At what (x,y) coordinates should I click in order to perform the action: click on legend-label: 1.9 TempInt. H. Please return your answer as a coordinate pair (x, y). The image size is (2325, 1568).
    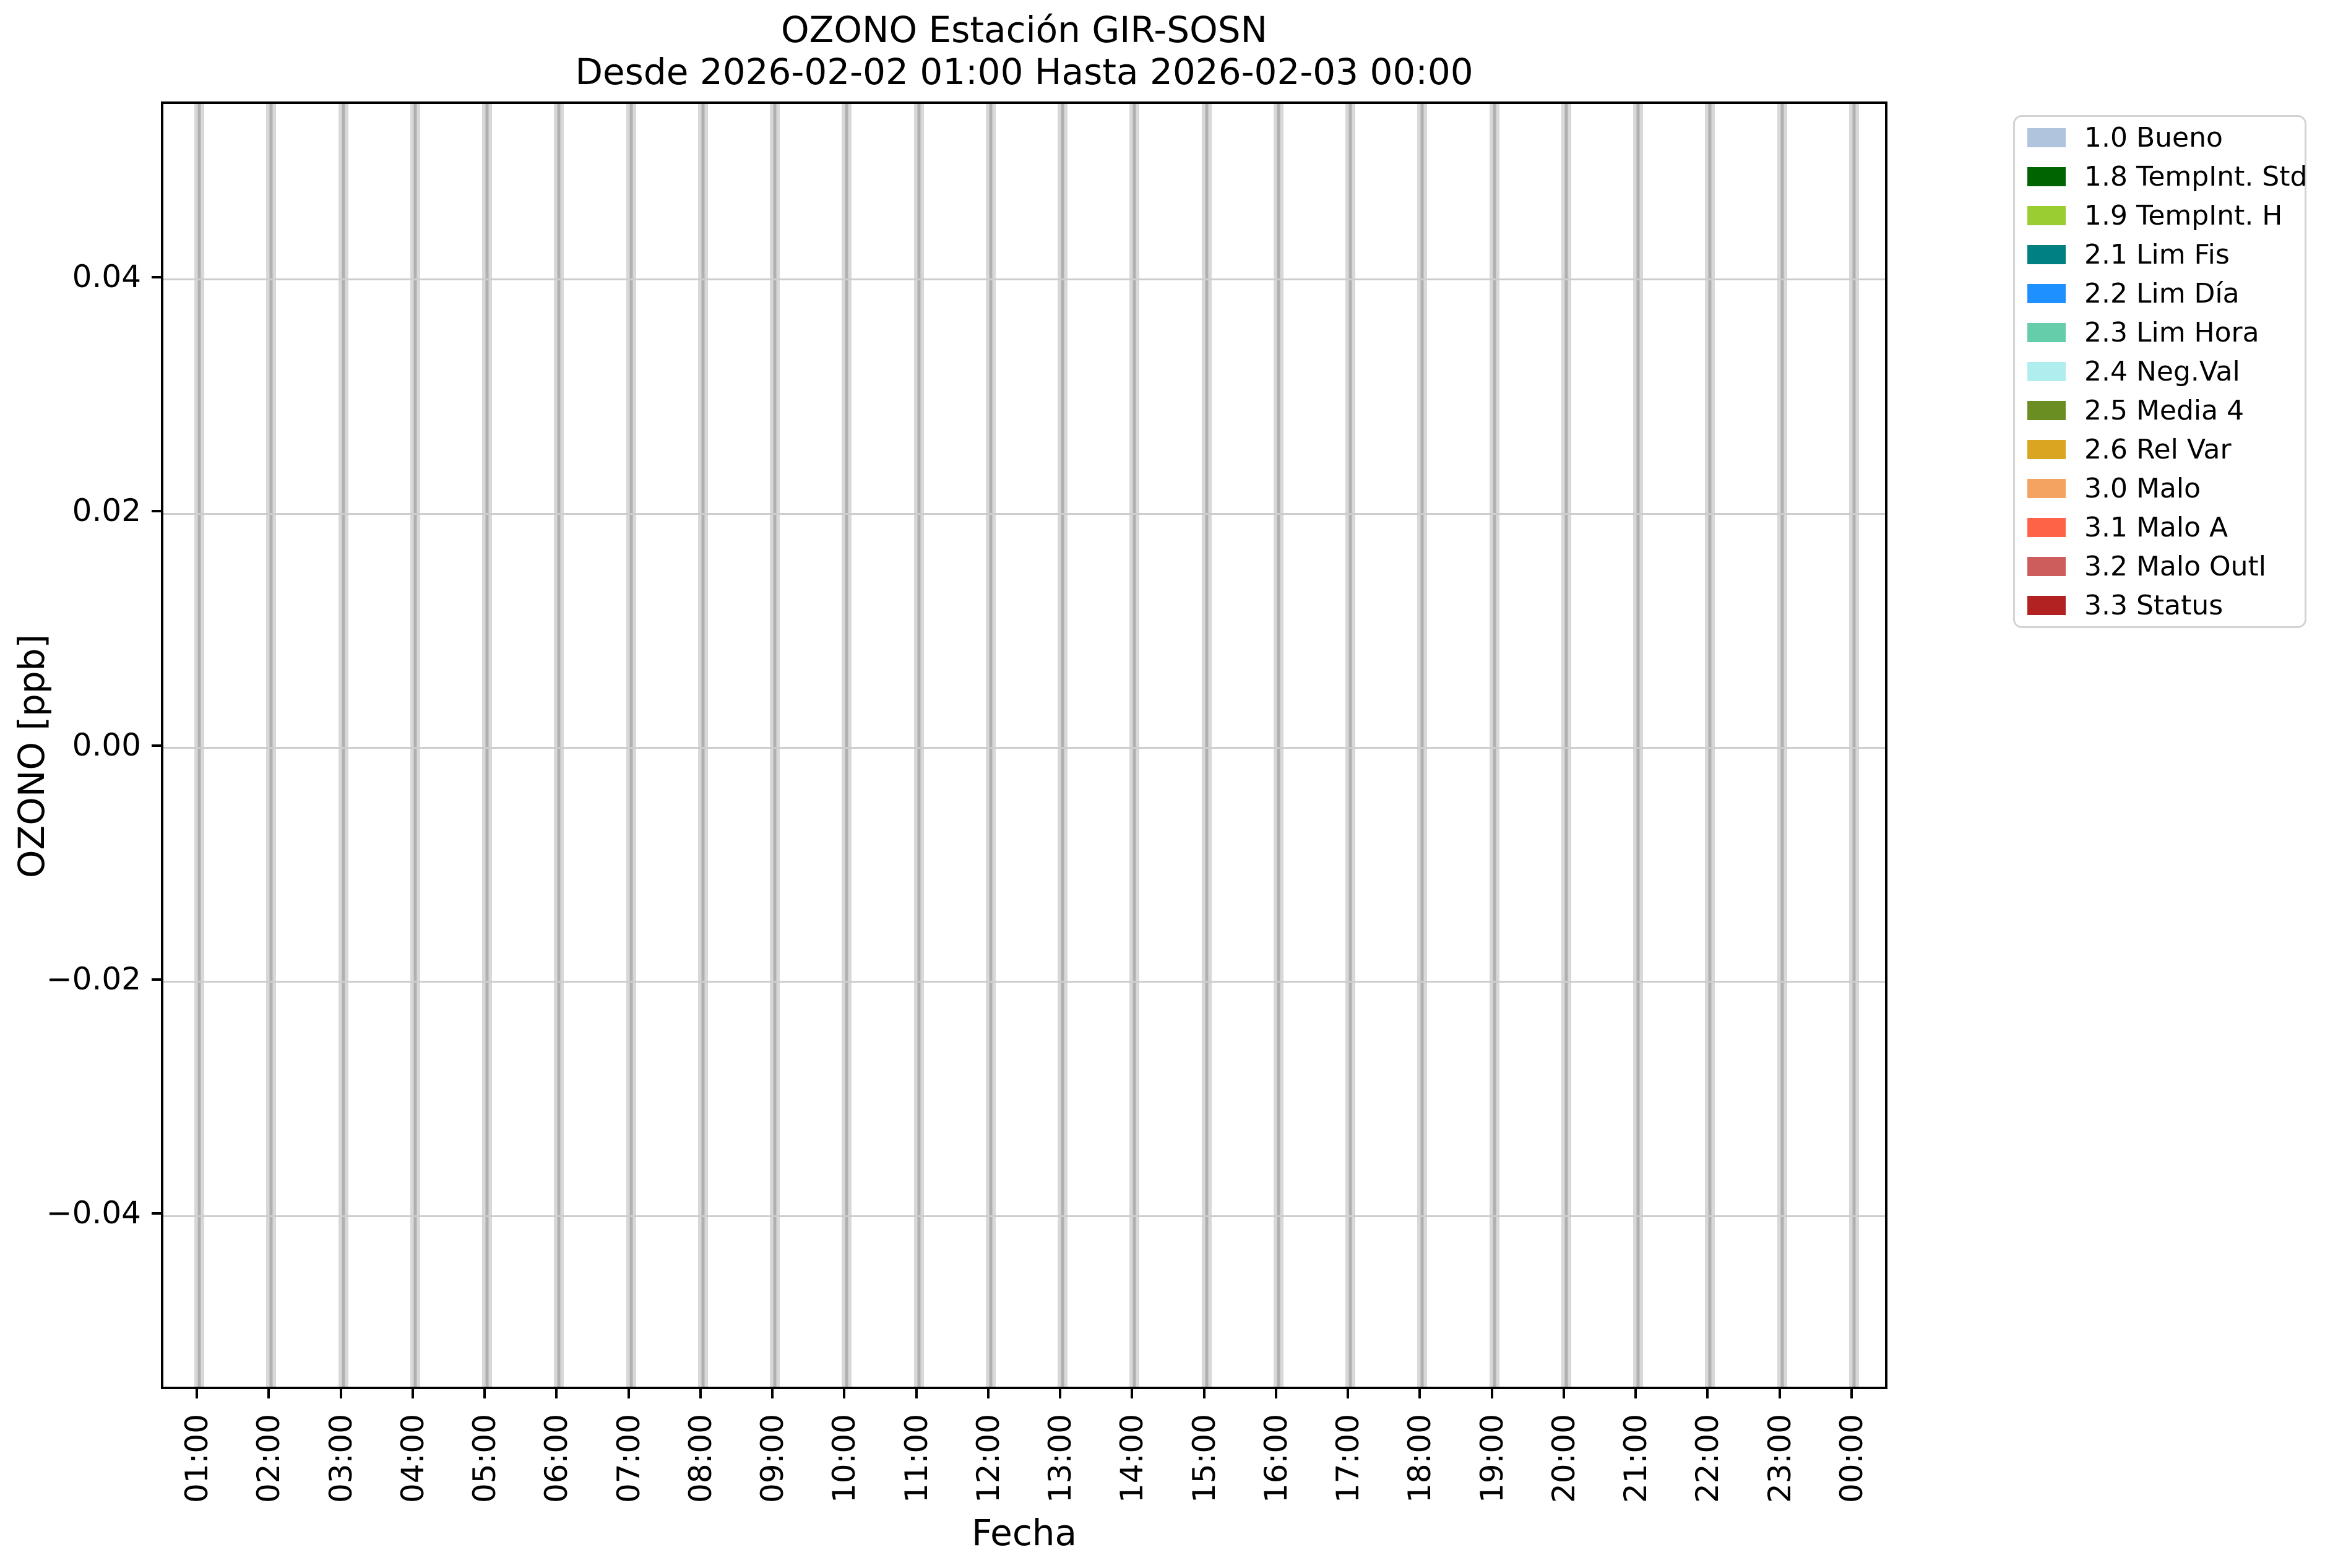
    Looking at the image, I should click on (2183, 215).